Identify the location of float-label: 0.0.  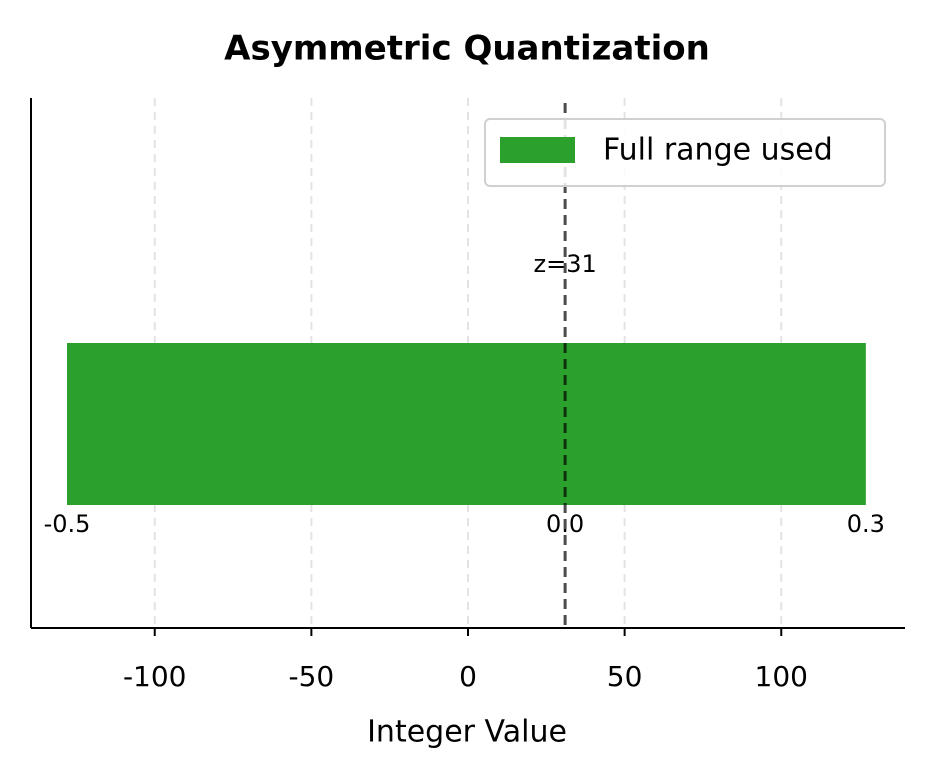
(565, 524).